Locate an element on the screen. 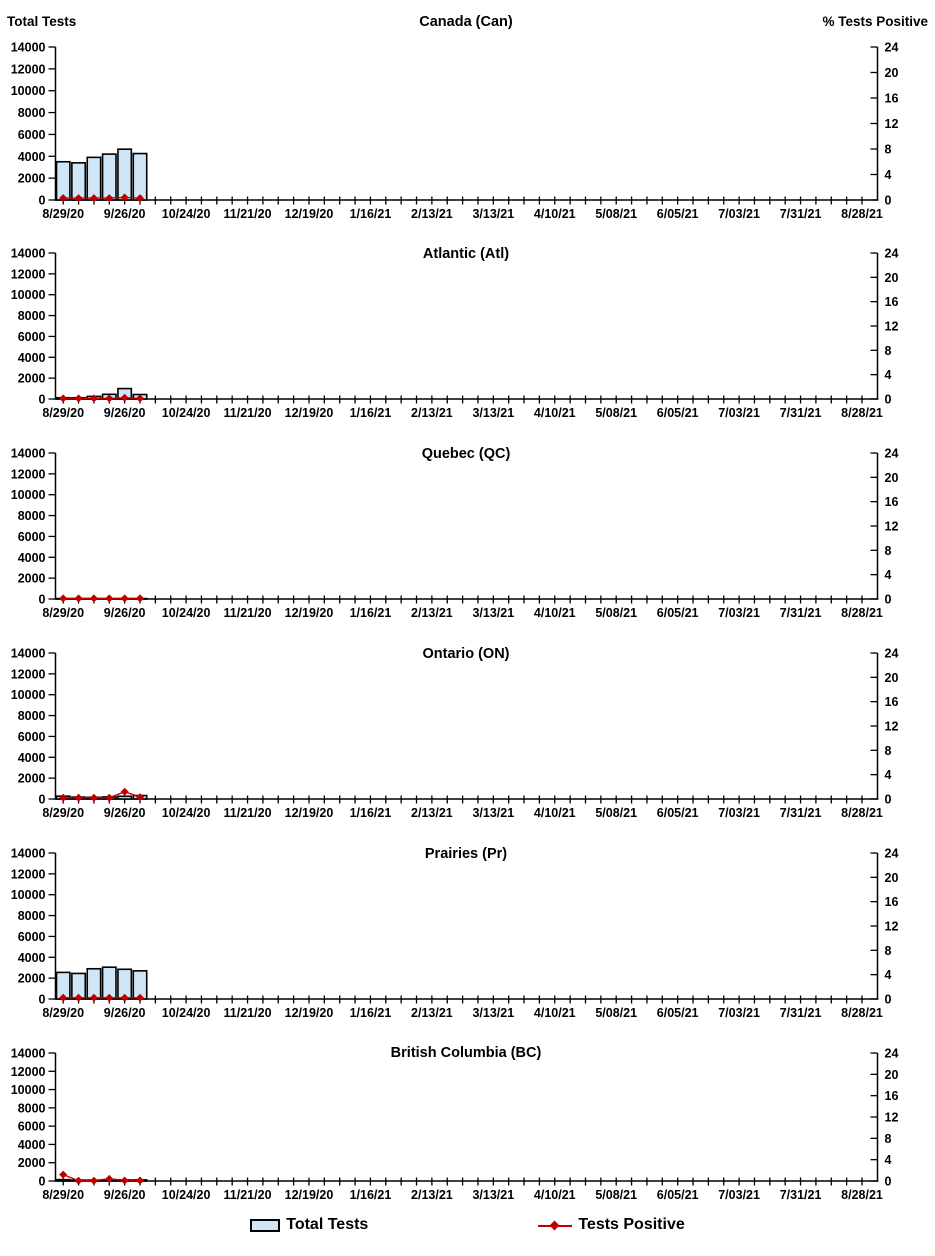 This screenshot has height=1256, width=935. left-axis-tick-label: 10000 is located at coordinates (28, 91).